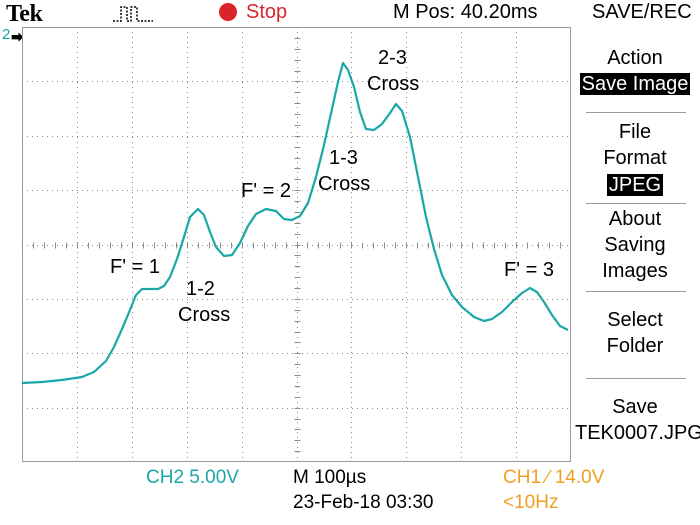  Describe the element at coordinates (635, 320) in the screenshot. I see `menu-select-1: Select` at that location.